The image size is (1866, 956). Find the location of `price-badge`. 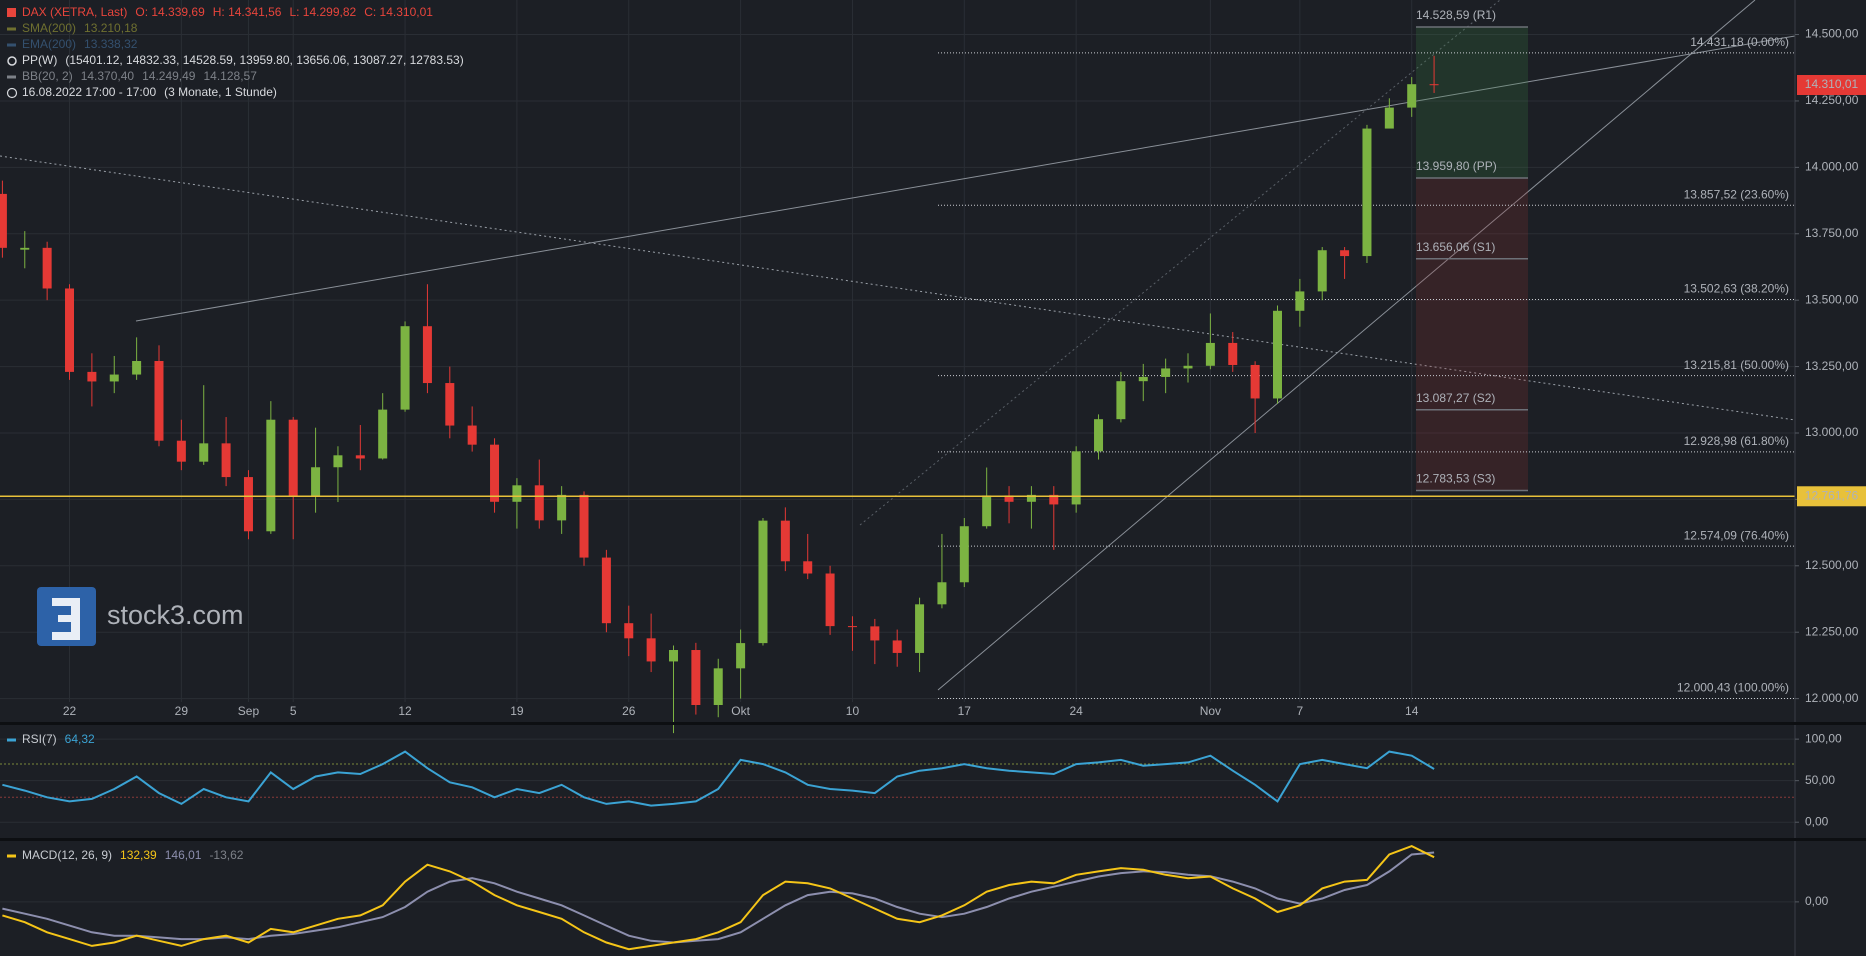

price-badge is located at coordinates (1831, 496).